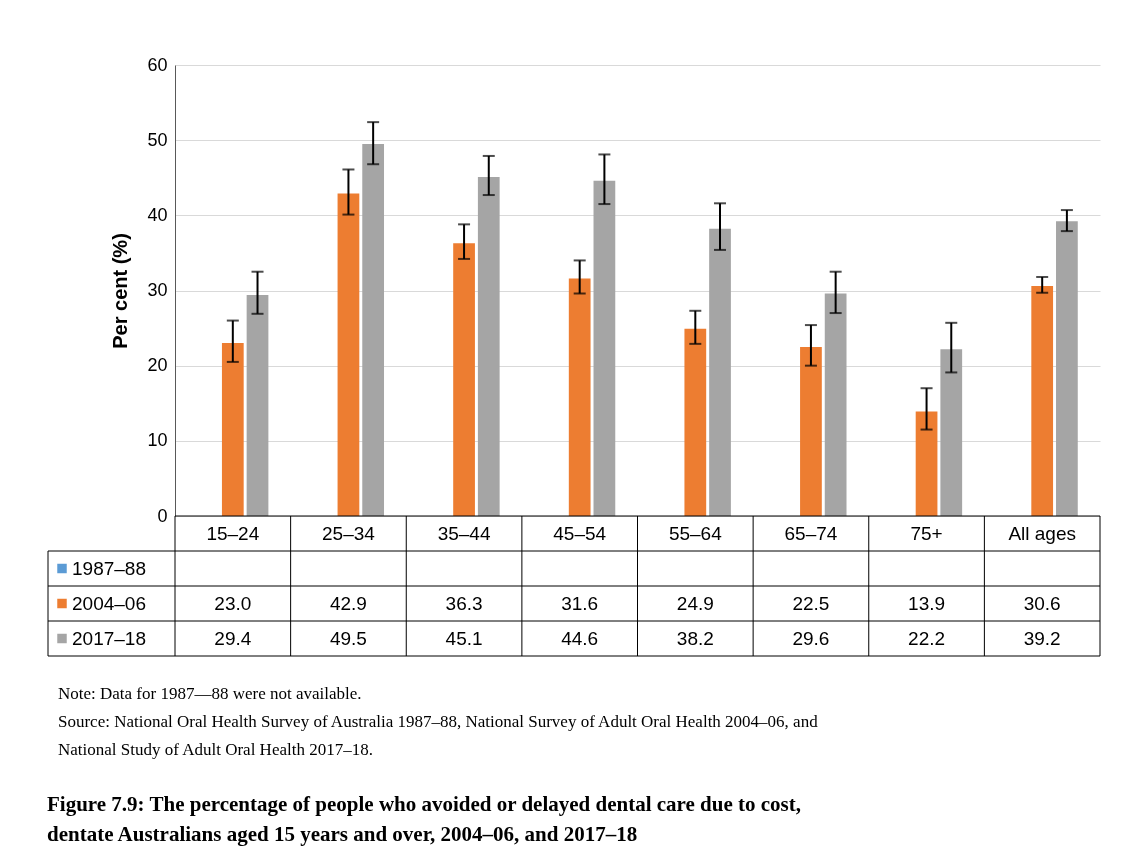 This screenshot has height=866, width=1128. What do you see at coordinates (1042, 638) in the screenshot?
I see `data-label: 39.2` at bounding box center [1042, 638].